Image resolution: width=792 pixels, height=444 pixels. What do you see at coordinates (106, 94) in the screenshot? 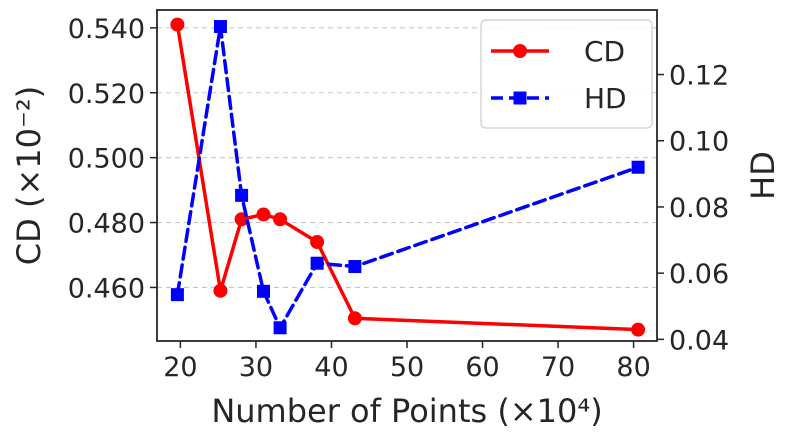
I see `y-left-tick-label: 0.520` at bounding box center [106, 94].